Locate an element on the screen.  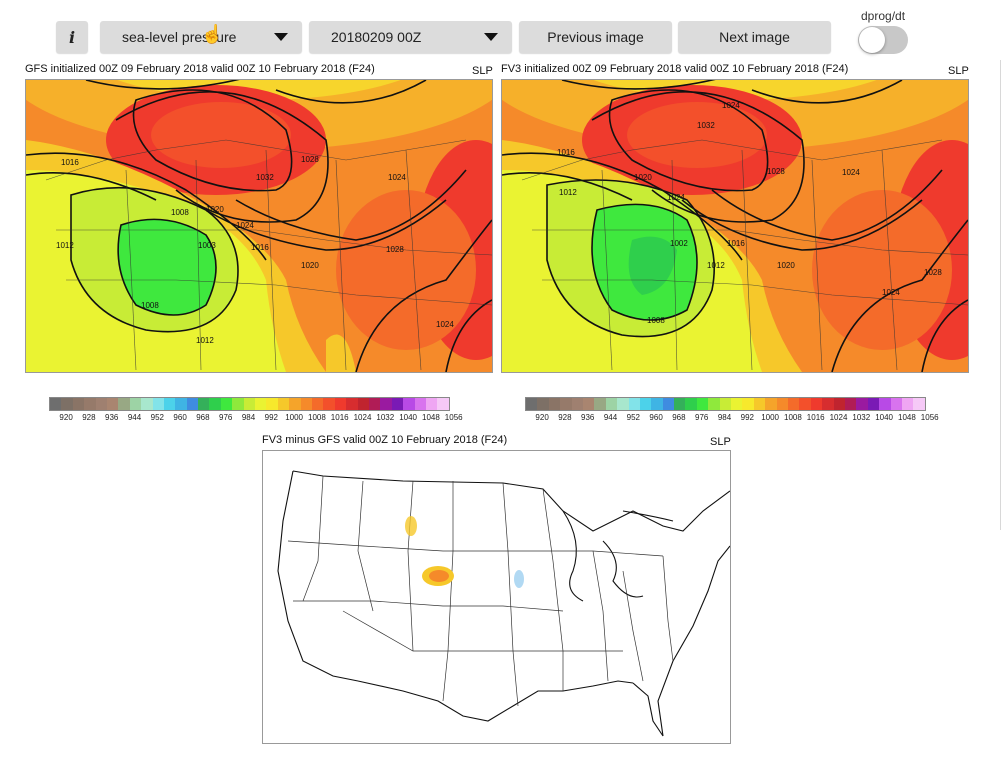
previous-image-button: Previous image is located at coordinates (595, 37).